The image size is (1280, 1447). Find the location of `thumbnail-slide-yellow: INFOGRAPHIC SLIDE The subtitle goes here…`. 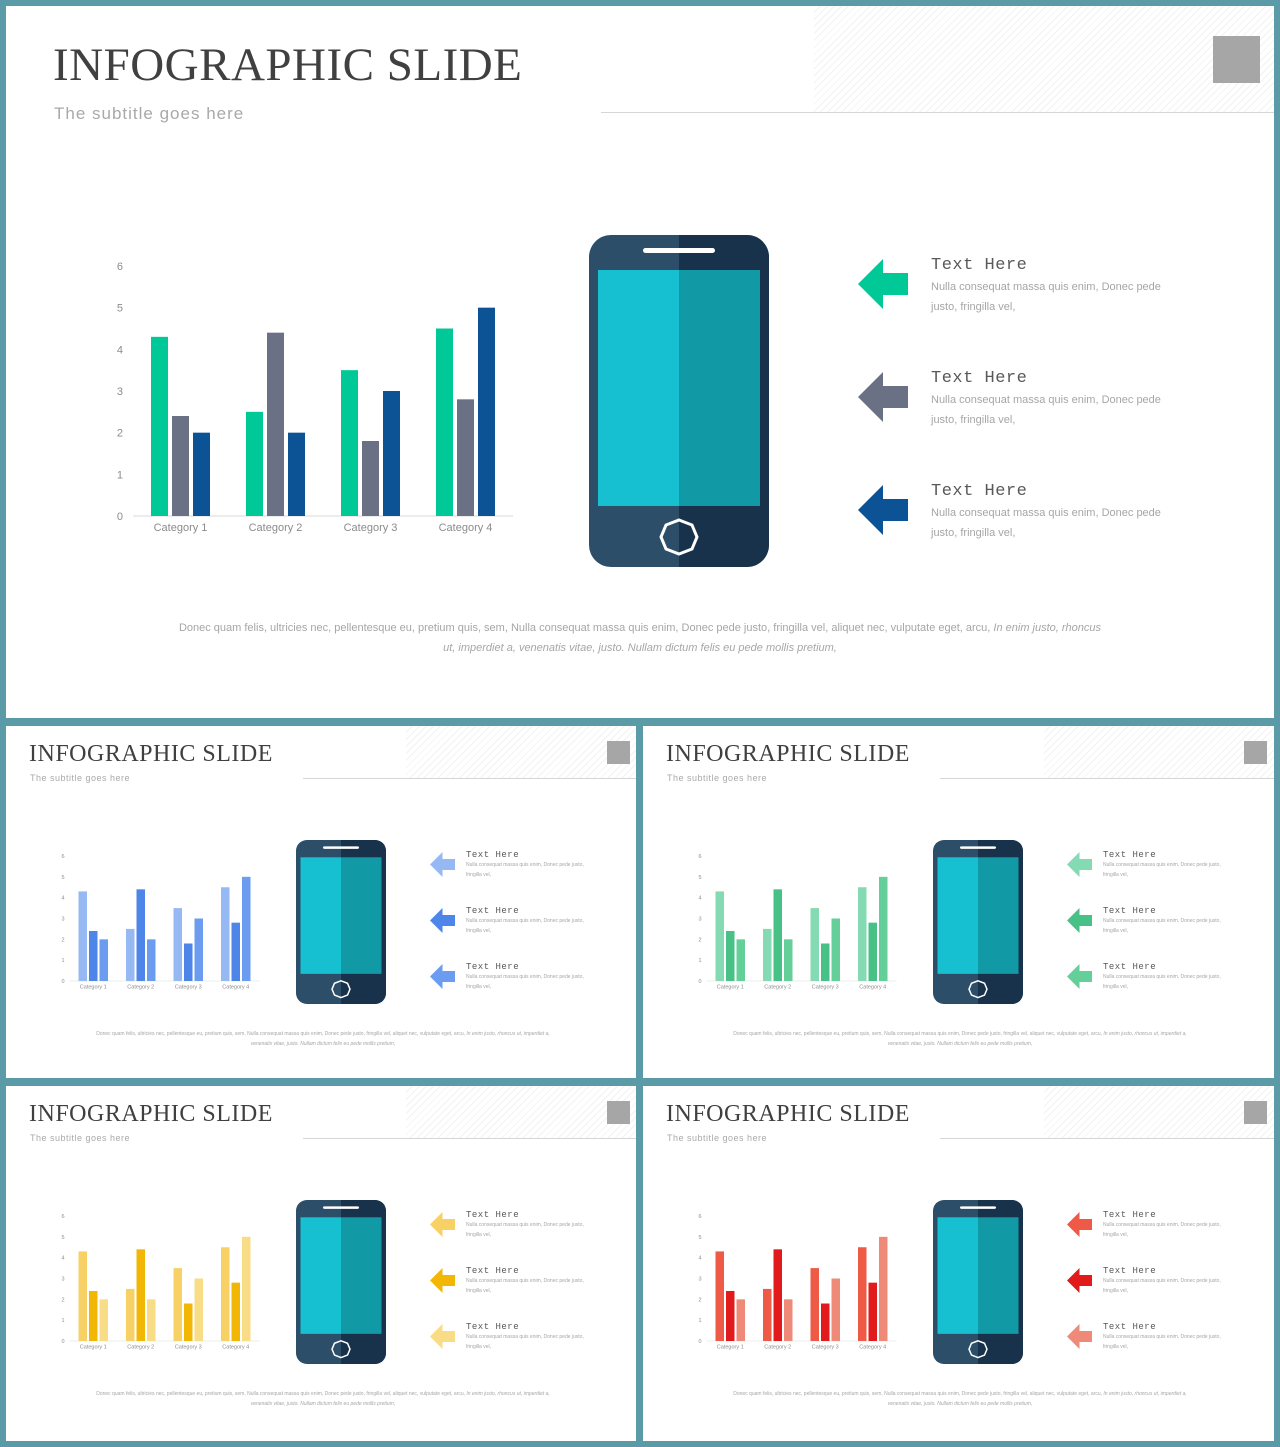

thumbnail-slide-yellow: INFOGRAPHIC SLIDE The subtitle goes here… is located at coordinates (321, 1263).